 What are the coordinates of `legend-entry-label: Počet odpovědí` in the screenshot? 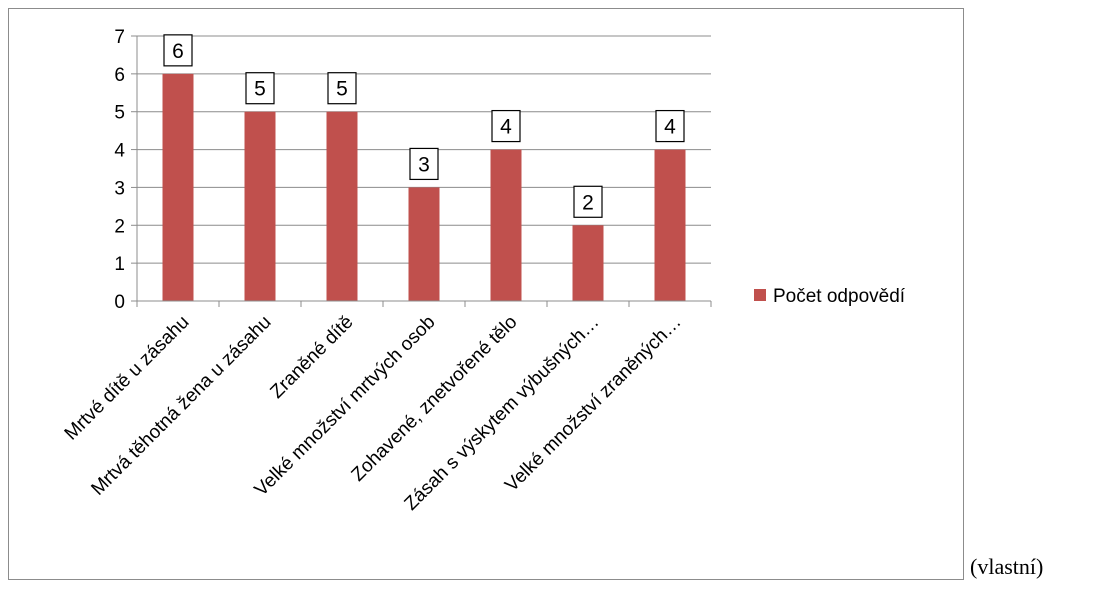 It's located at (839, 296).